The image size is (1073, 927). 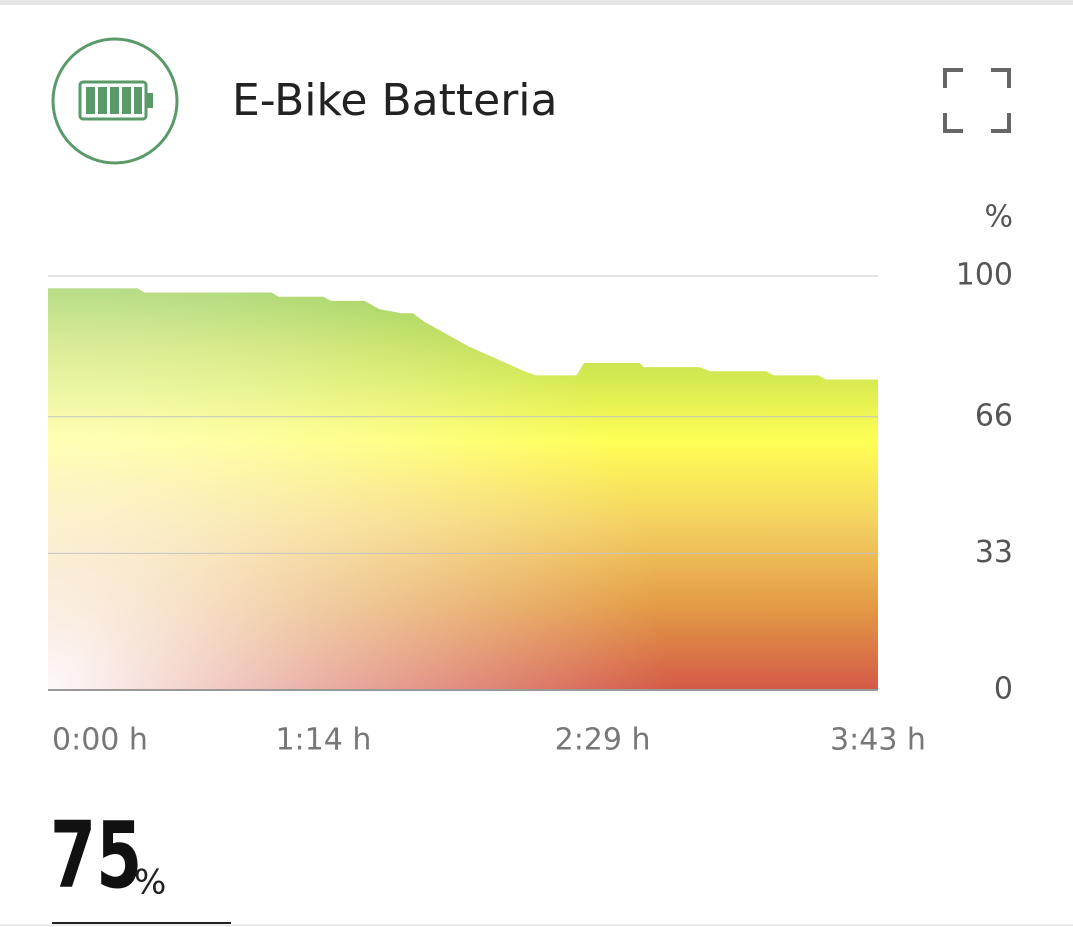 I want to click on title: E-Bike Batteria, so click(x=395, y=100).